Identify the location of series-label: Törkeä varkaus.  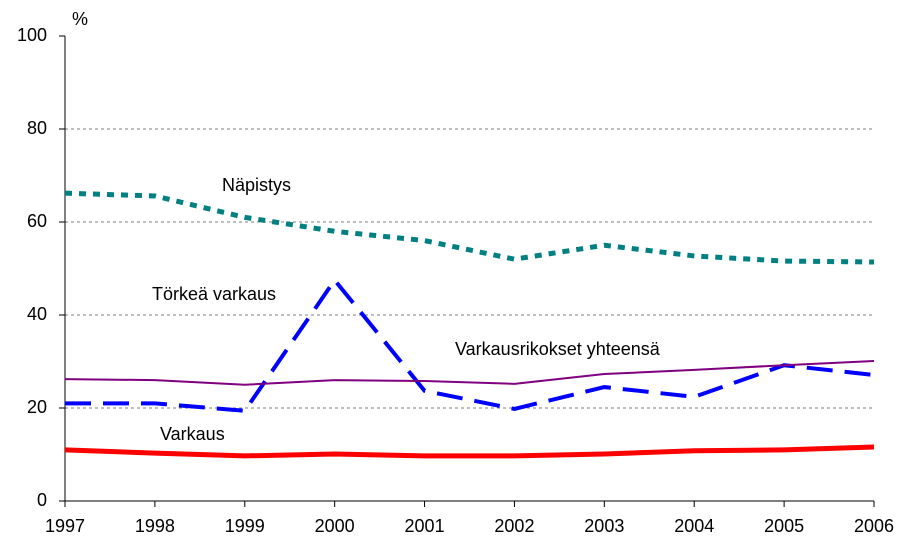
(214, 294).